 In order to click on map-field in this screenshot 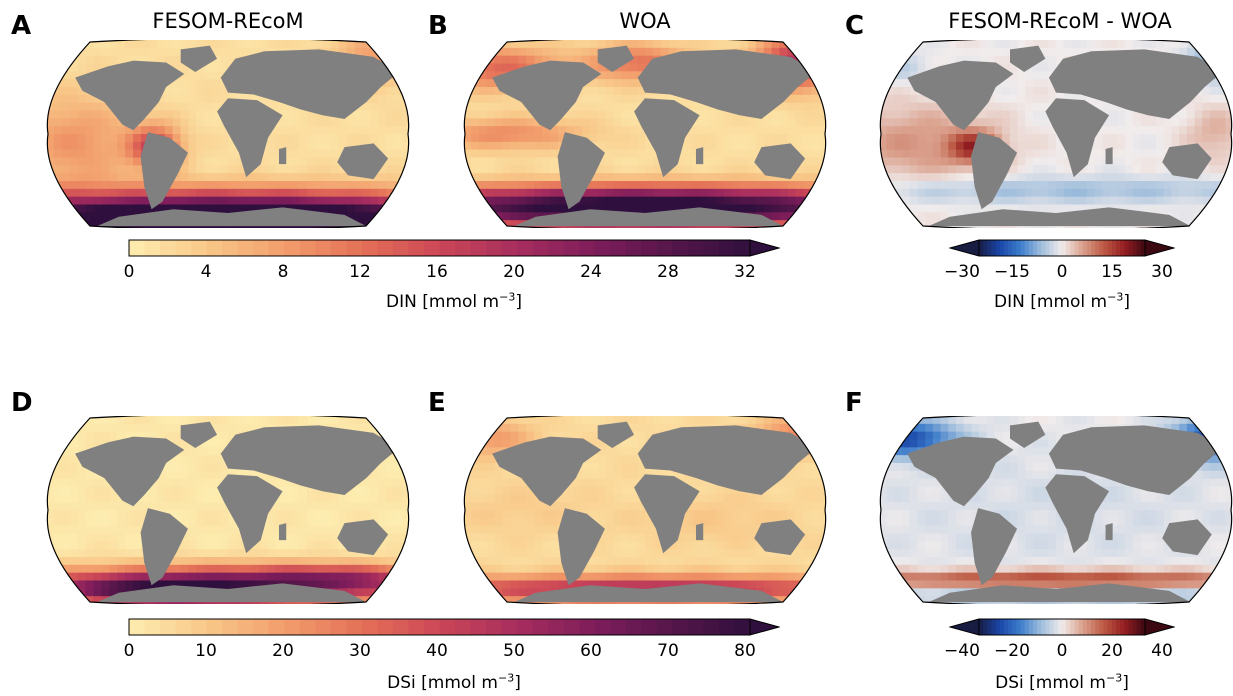, I will do `click(228, 510)`.